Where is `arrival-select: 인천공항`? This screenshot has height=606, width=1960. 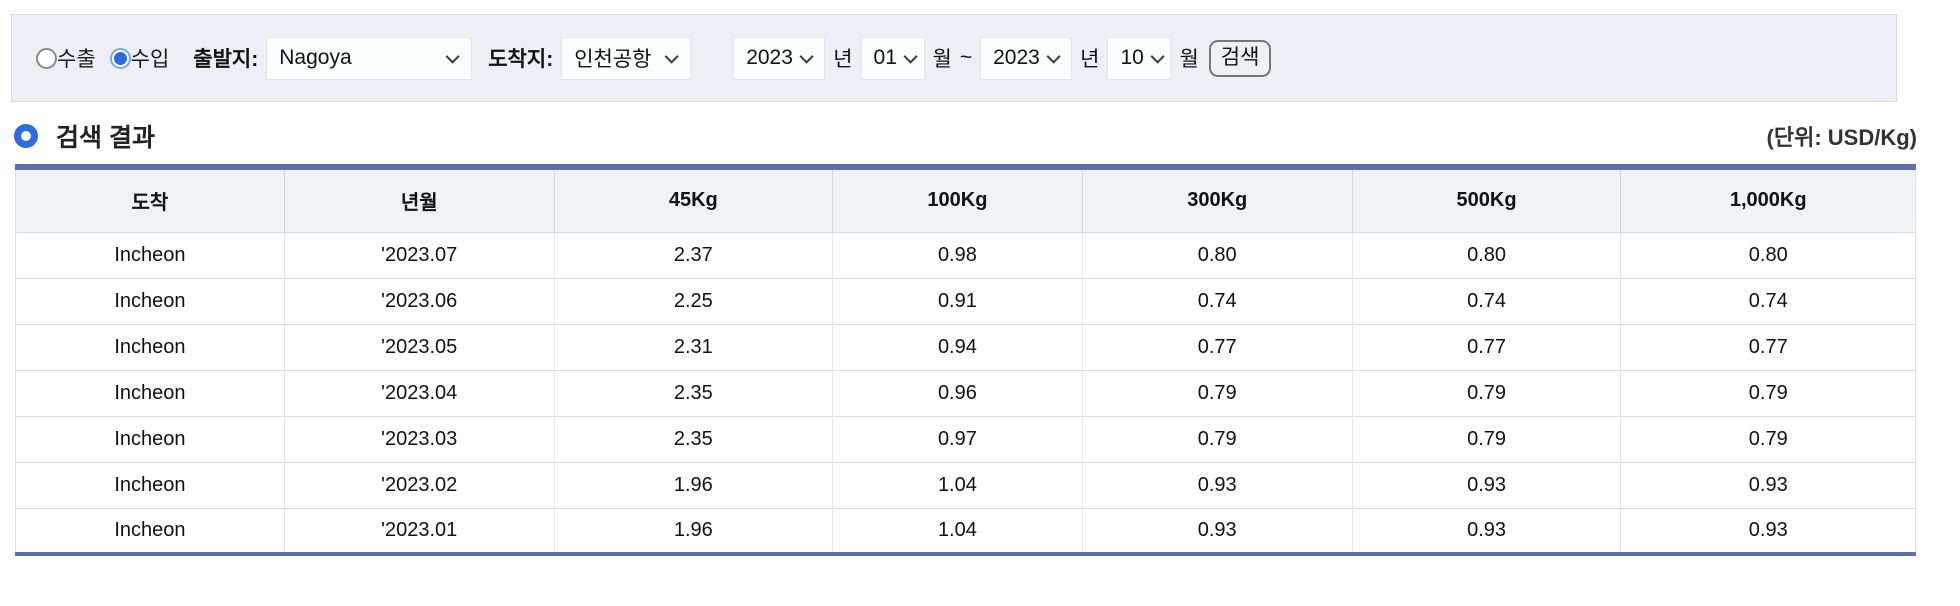
arrival-select: 인천공항 is located at coordinates (626, 58).